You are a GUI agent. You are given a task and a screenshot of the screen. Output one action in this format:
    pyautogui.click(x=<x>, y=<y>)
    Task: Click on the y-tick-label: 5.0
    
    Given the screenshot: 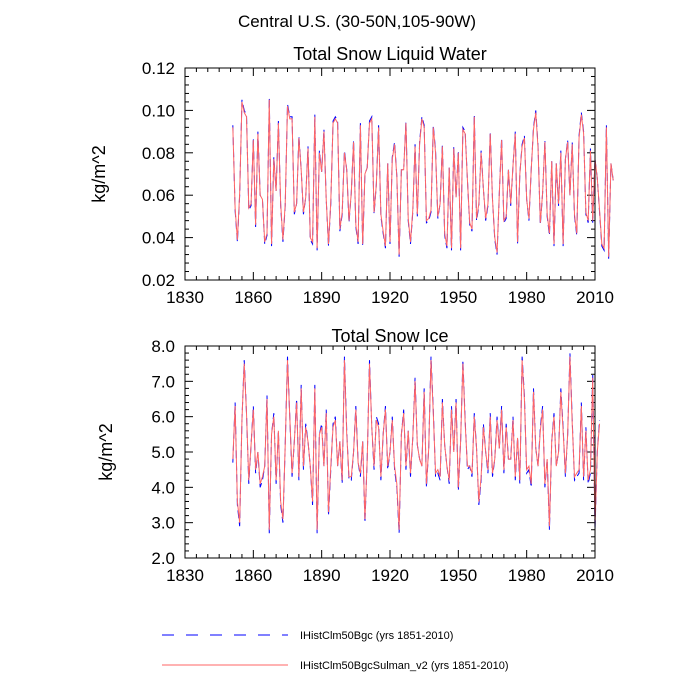 What is the action you would take?
    pyautogui.click(x=163, y=452)
    